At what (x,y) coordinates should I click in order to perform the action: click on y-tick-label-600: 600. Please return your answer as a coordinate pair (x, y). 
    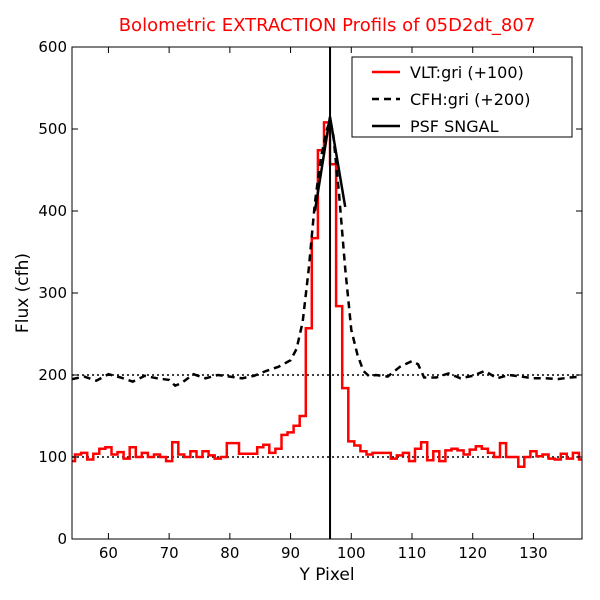
    Looking at the image, I should click on (52, 47).